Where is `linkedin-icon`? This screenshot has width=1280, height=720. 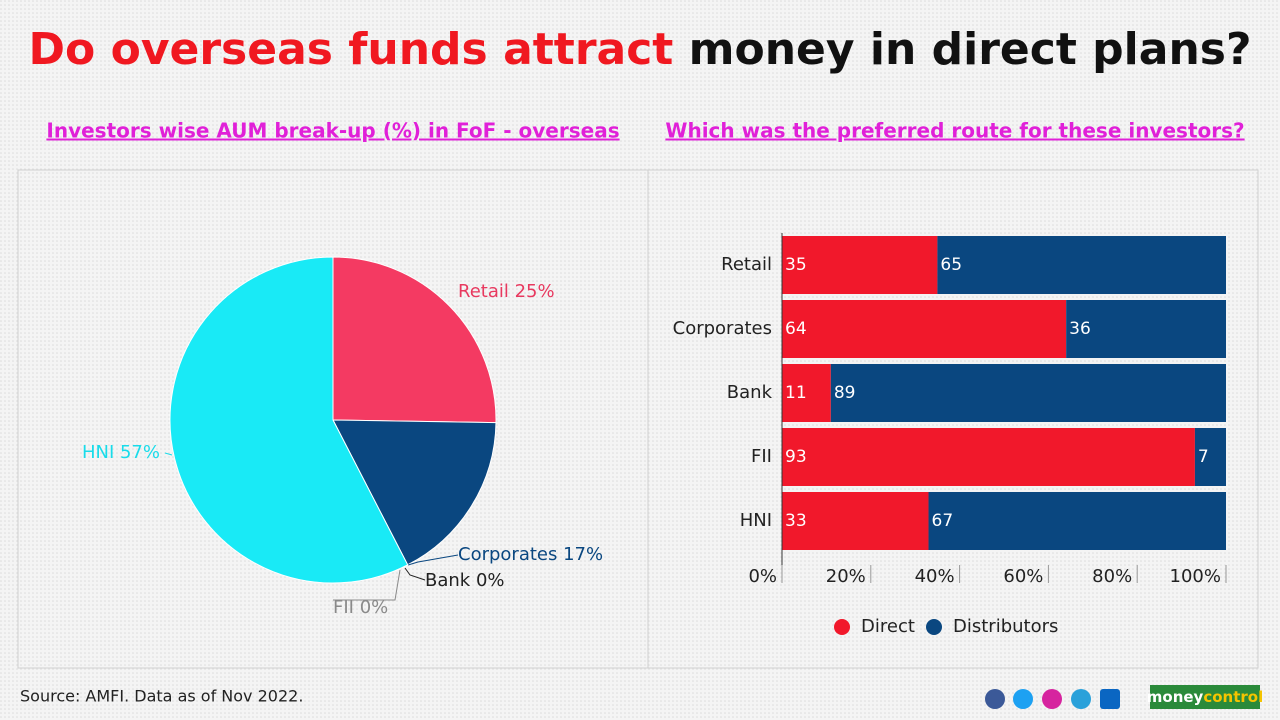 linkedin-icon is located at coordinates (1110, 699).